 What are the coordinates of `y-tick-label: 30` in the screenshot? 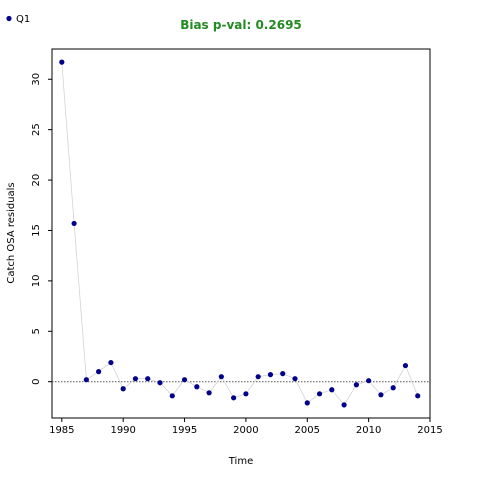 It's located at (36, 79).